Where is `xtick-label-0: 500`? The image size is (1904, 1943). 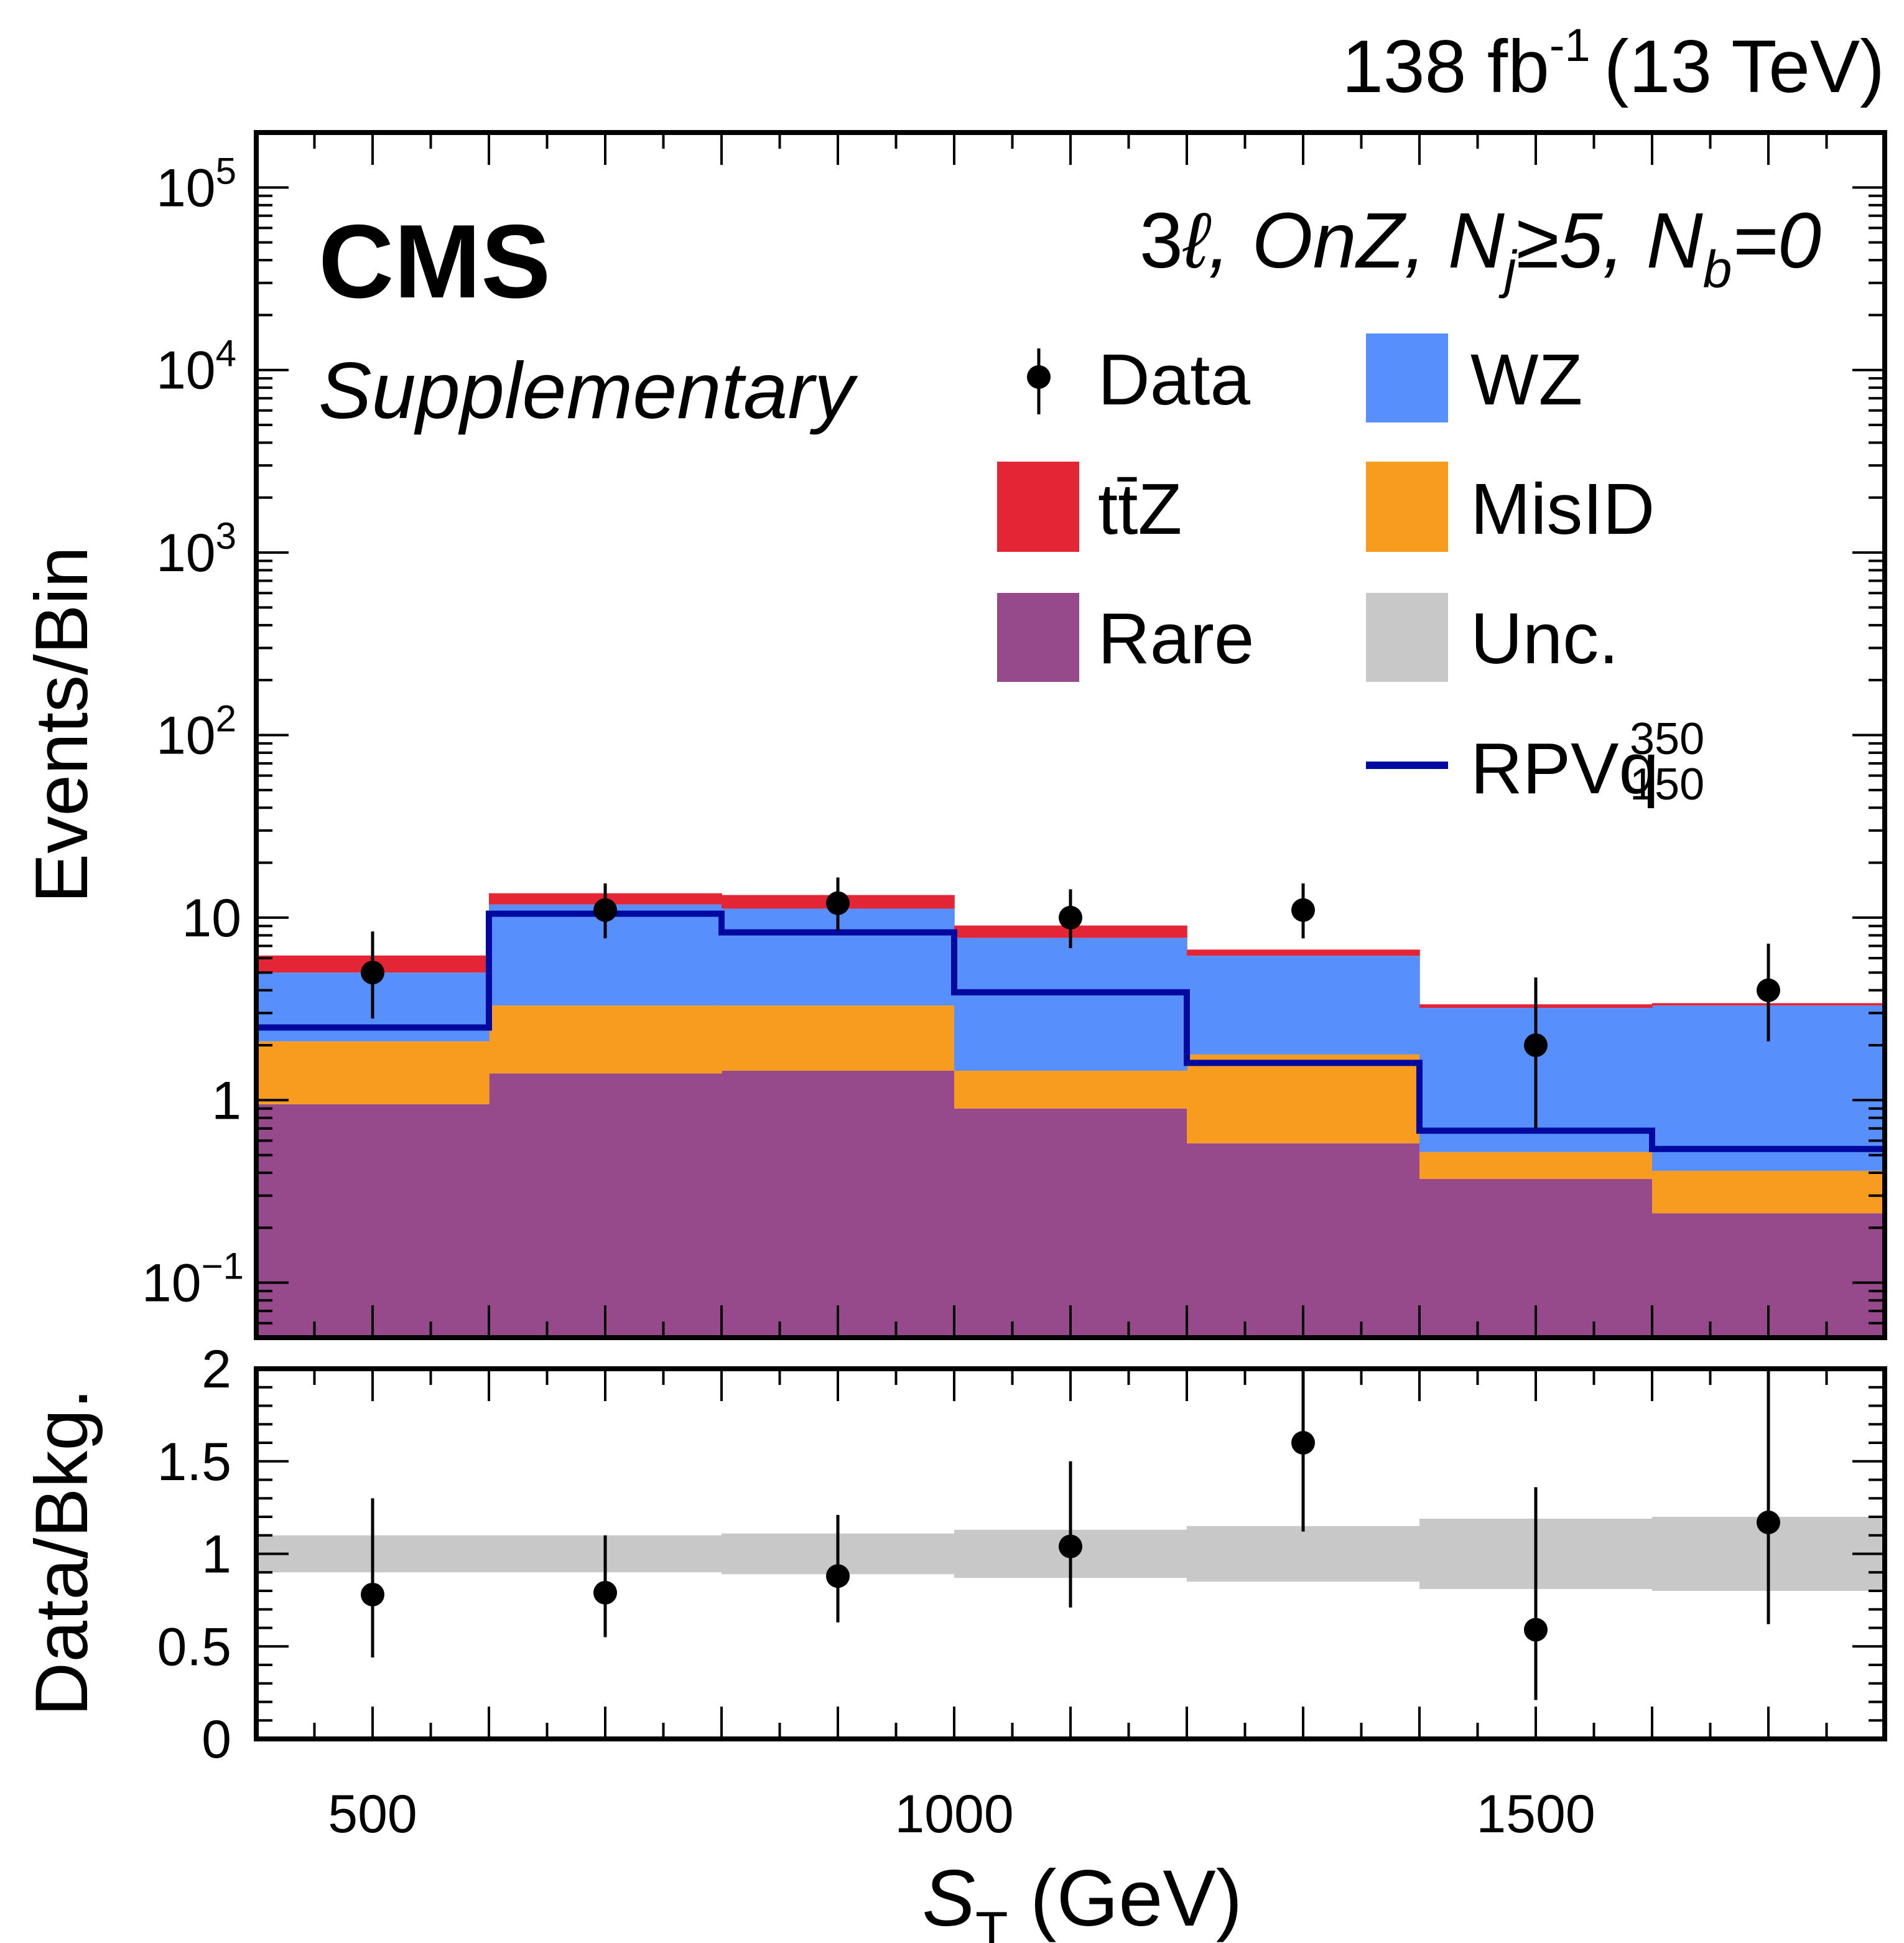
xtick-label-0: 500 is located at coordinates (372, 1814).